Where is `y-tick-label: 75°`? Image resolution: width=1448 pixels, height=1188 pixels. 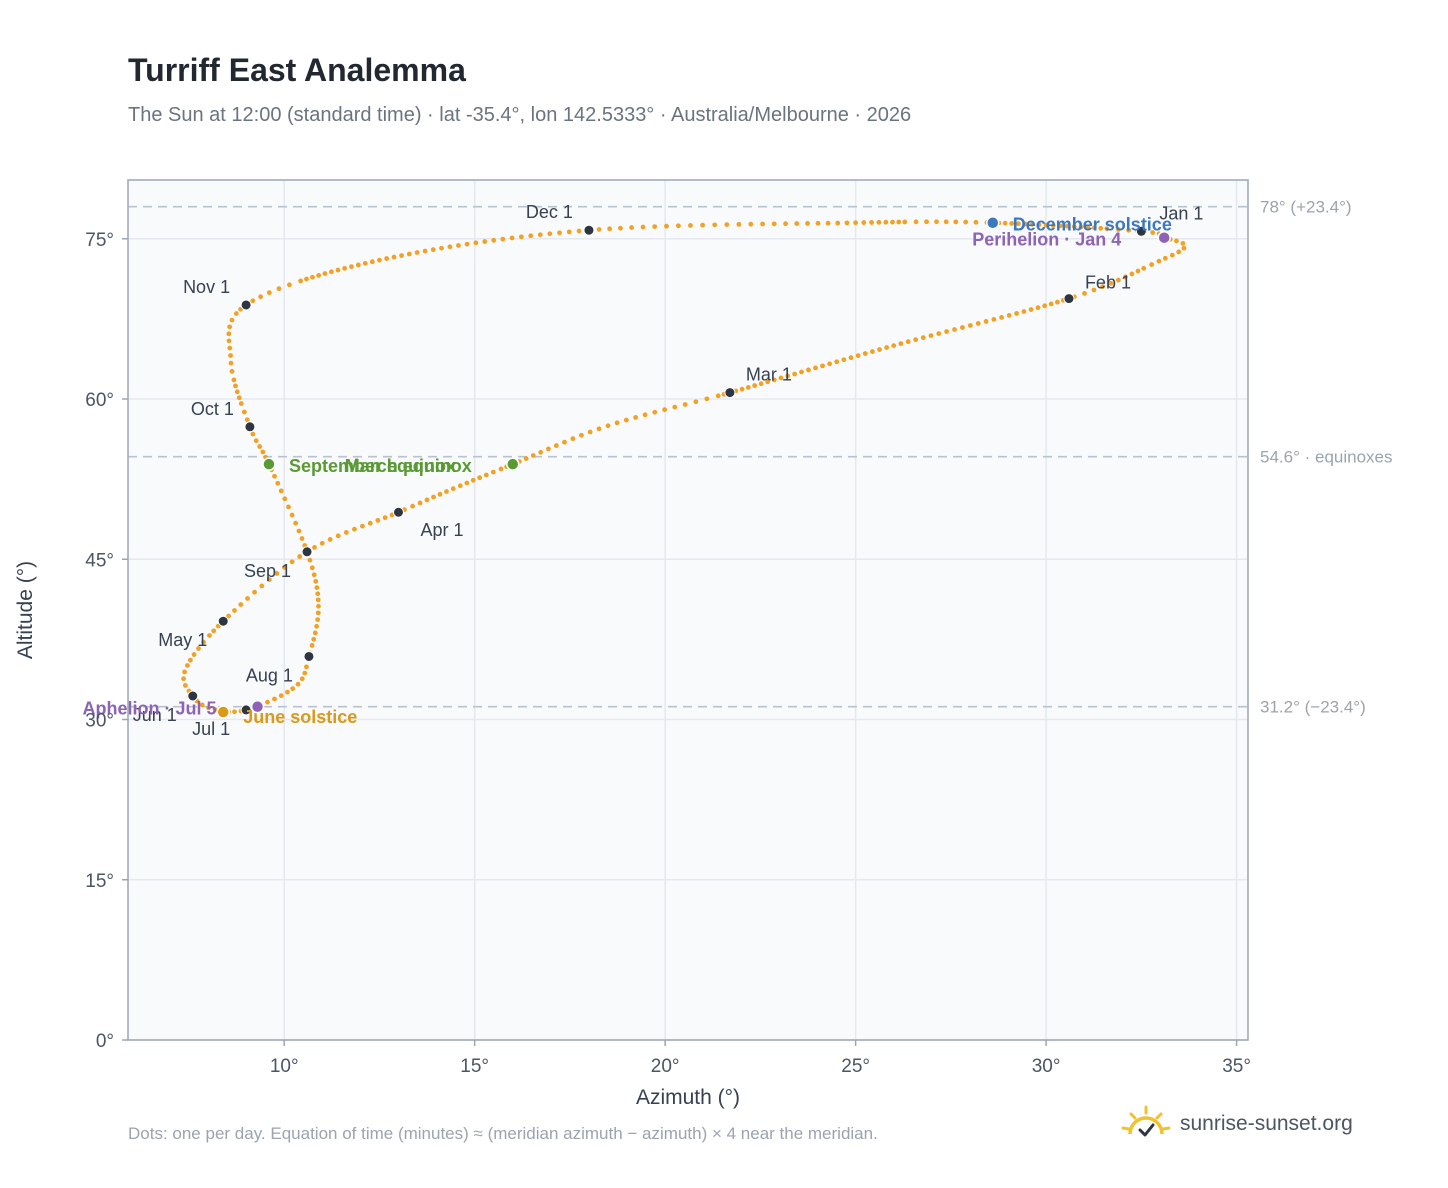 y-tick-label: 75° is located at coordinates (99, 240).